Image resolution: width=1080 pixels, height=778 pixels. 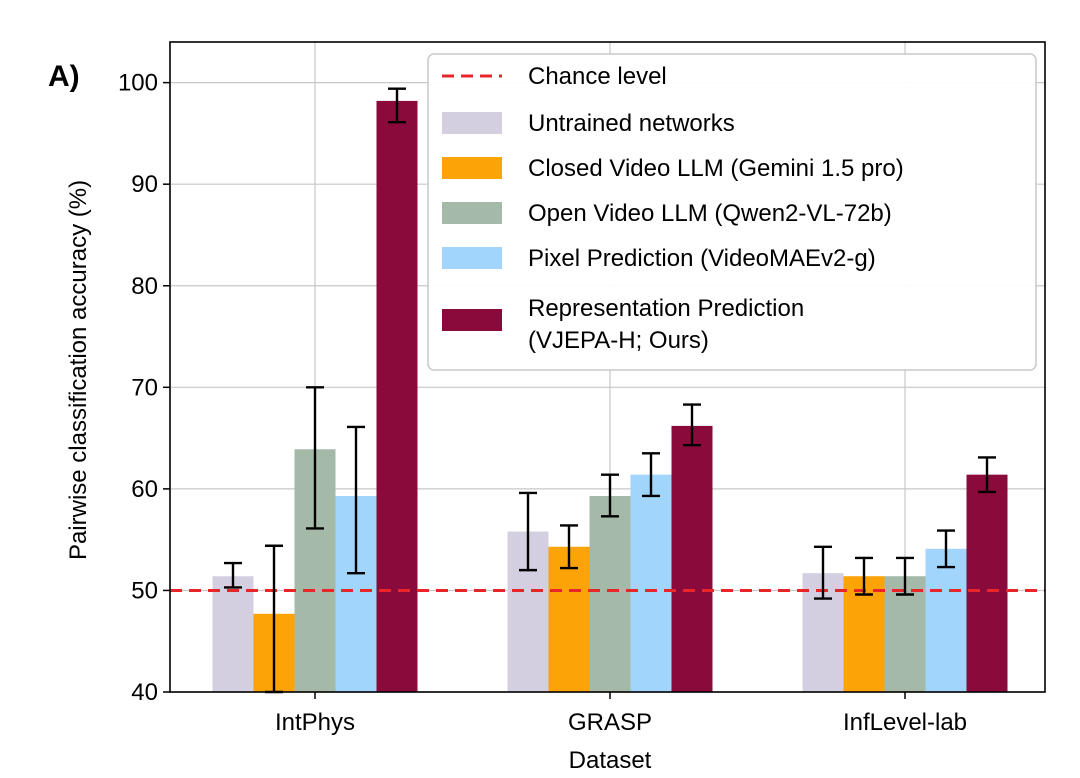 I want to click on legend-label: Pixel Prediction (VideoMAEv2-g), so click(x=702, y=258).